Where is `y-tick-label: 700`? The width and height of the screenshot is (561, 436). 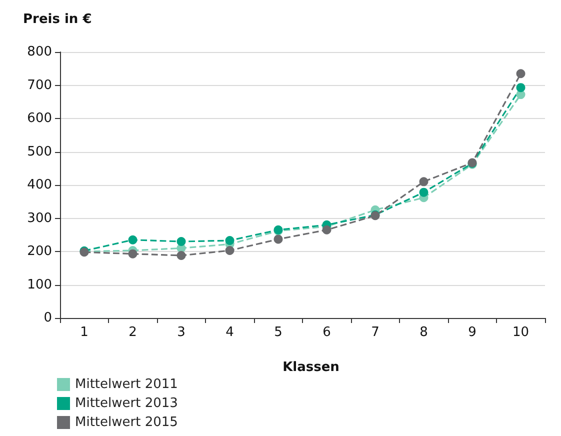 y-tick-label: 700 is located at coordinates (39, 85).